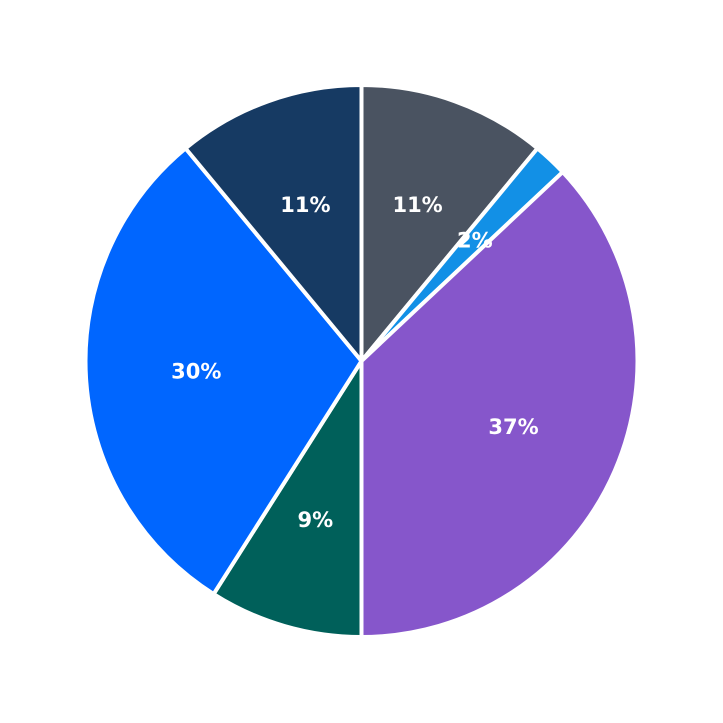  I want to click on slice-percent-label: 37%, so click(513, 427).